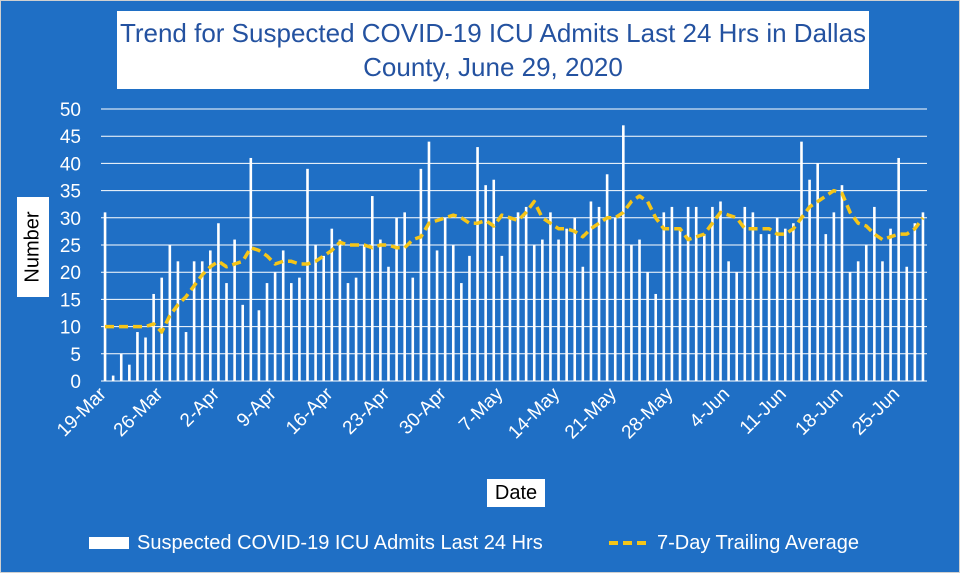  What do you see at coordinates (70, 300) in the screenshot?
I see `y-tick-label: 15` at bounding box center [70, 300].